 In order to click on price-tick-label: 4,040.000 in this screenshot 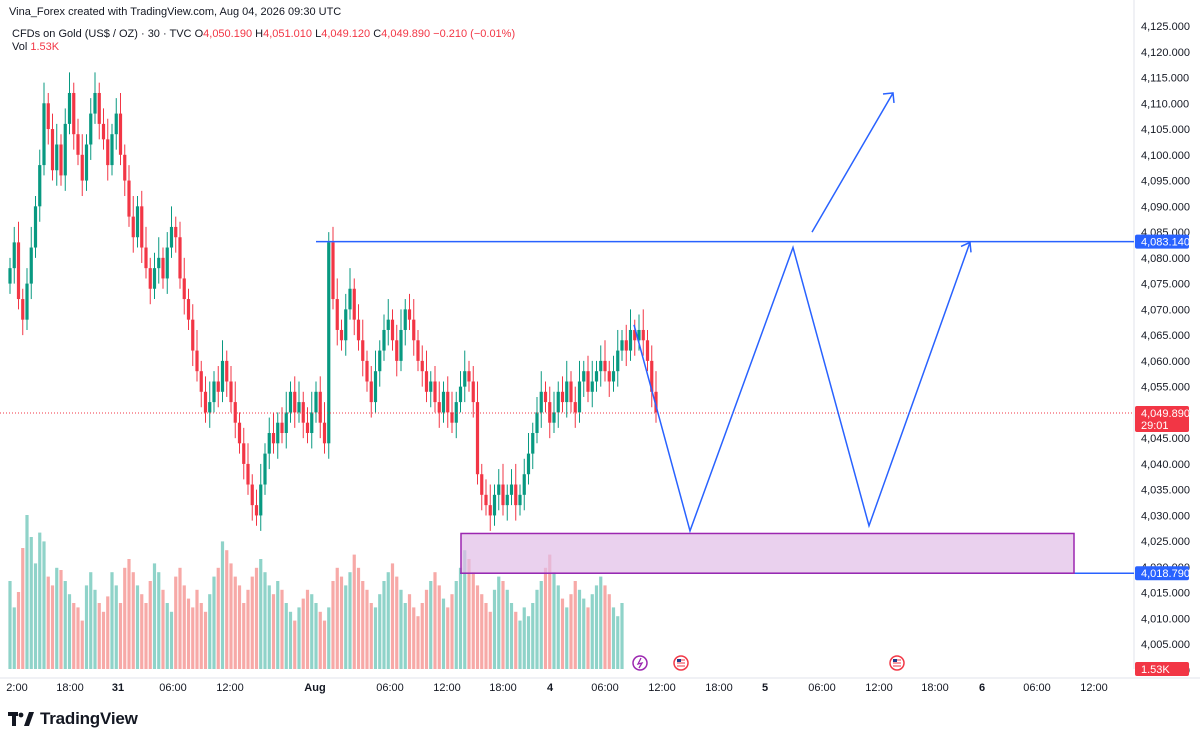, I will do `click(1165, 465)`.